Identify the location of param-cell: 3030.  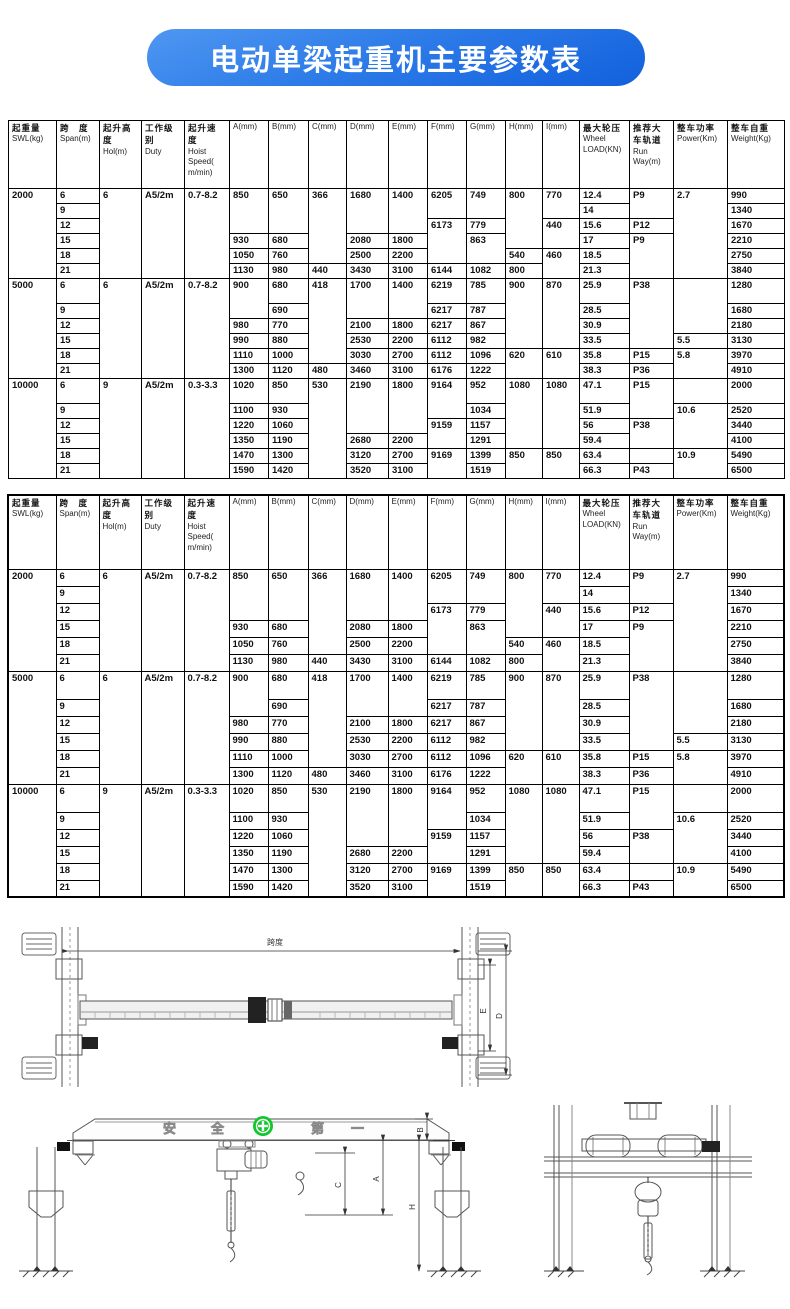
(367, 356).